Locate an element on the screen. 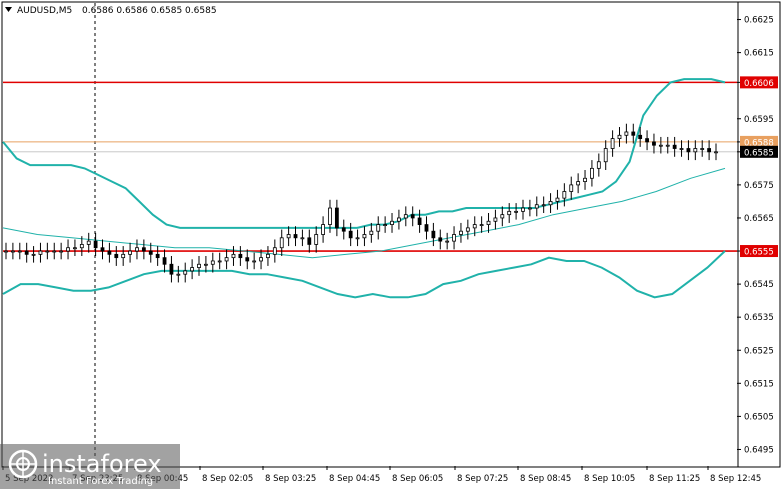  y-tick-label: 0.6525 is located at coordinates (759, 351).